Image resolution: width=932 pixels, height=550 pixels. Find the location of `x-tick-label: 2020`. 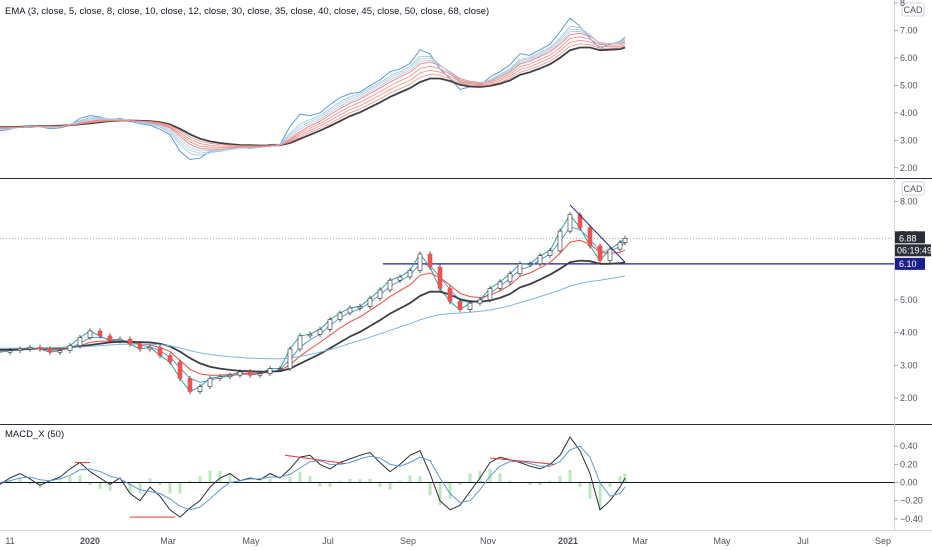

x-tick-label: 2020 is located at coordinates (90, 541).